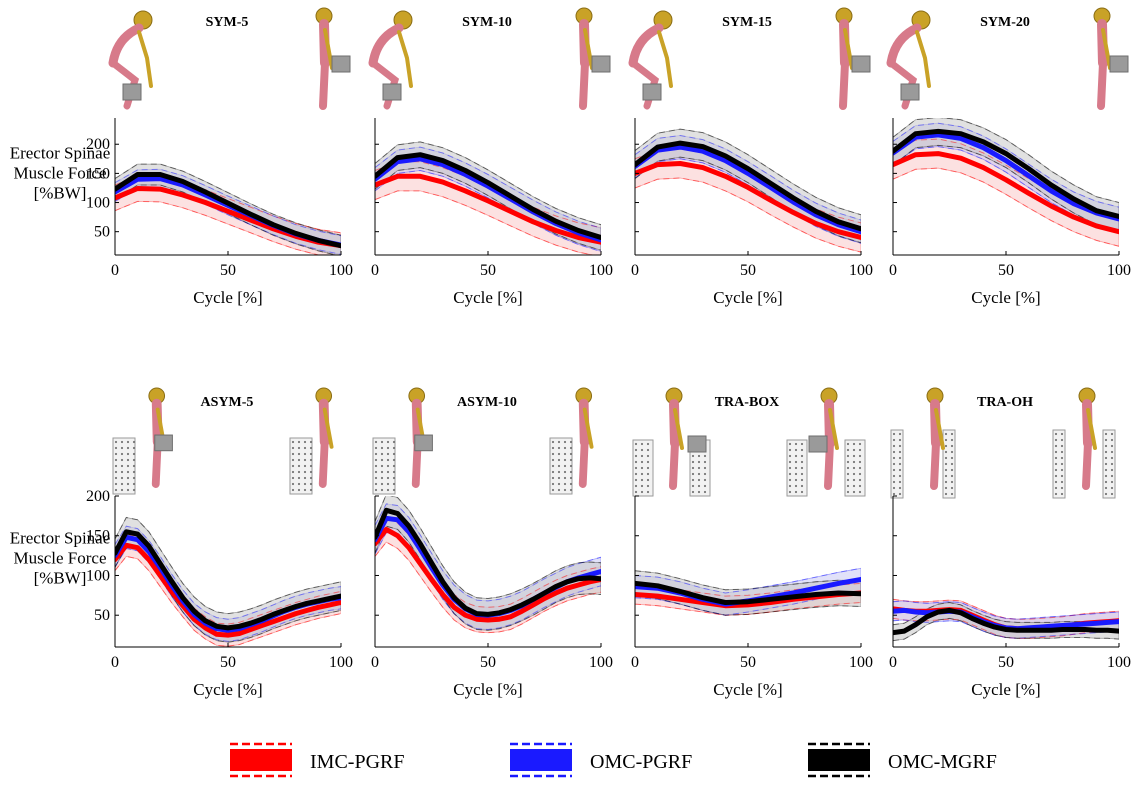  I want to click on chart-panel-sym-15: SYM-15 0 50 100 Cycle [%], so click(750, 157).